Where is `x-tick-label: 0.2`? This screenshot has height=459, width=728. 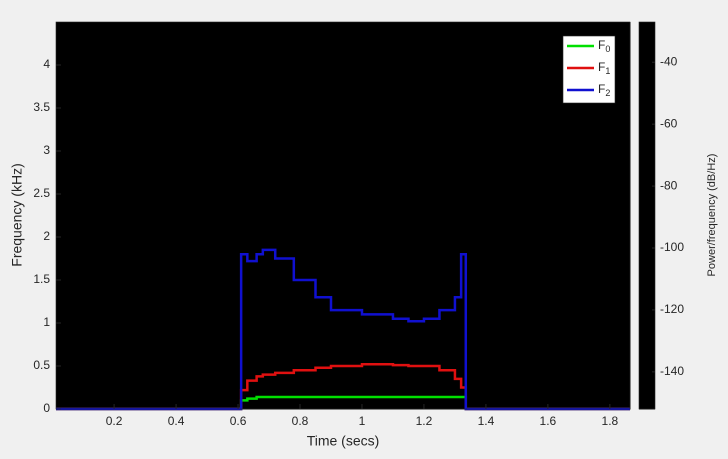
x-tick-label: 0.2 is located at coordinates (114, 421).